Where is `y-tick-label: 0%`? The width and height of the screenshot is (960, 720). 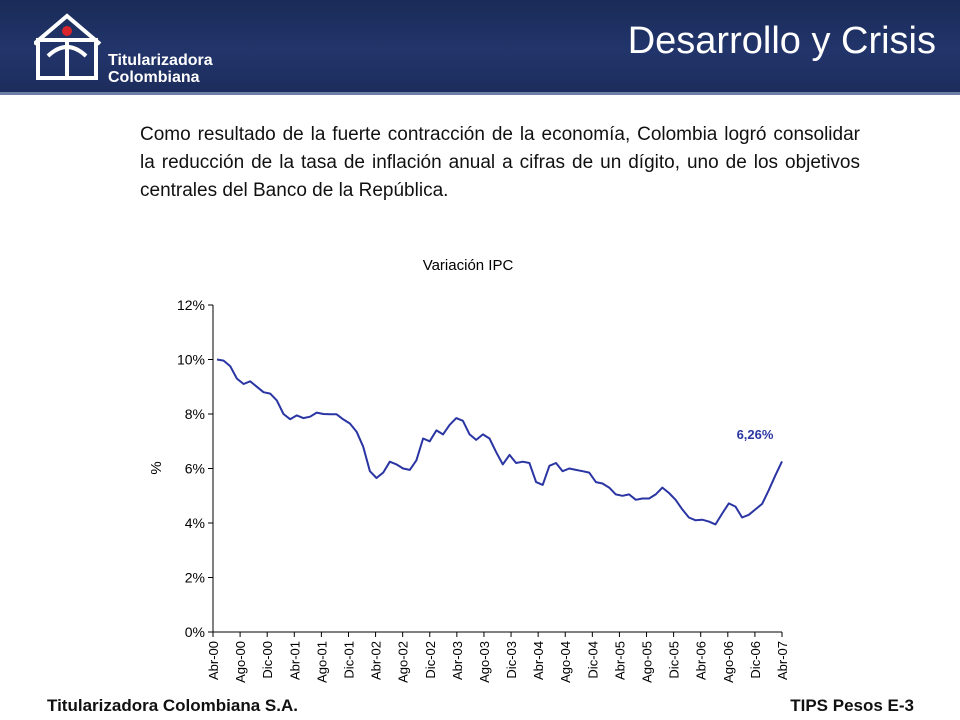 y-tick-label: 0% is located at coordinates (195, 632).